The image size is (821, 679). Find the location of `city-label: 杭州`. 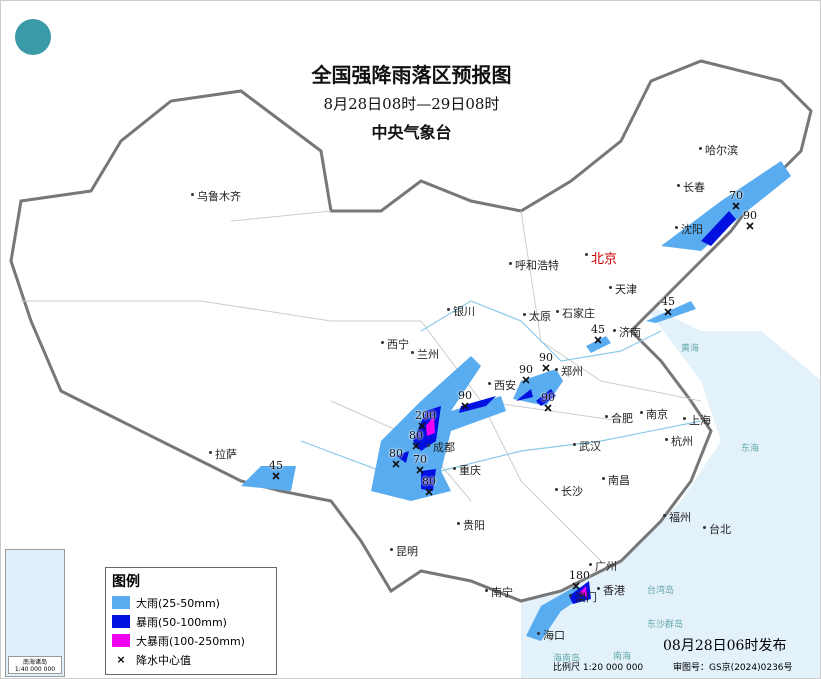

city-label: 杭州 is located at coordinates (679, 441).